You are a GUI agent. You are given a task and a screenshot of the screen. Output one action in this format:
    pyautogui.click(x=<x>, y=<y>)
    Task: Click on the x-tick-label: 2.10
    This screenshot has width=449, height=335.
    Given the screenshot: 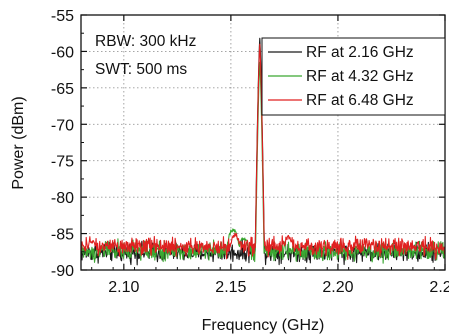 What is the action you would take?
    pyautogui.click(x=123, y=287)
    